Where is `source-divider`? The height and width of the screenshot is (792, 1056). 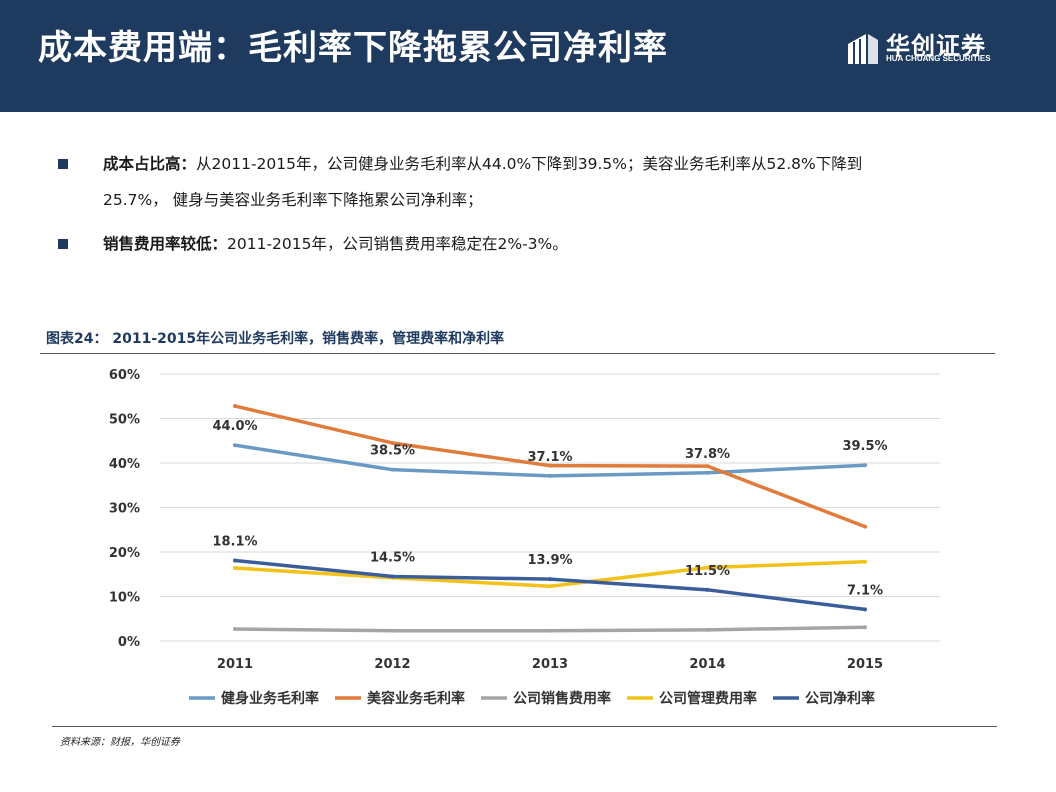
source-divider is located at coordinates (524, 726).